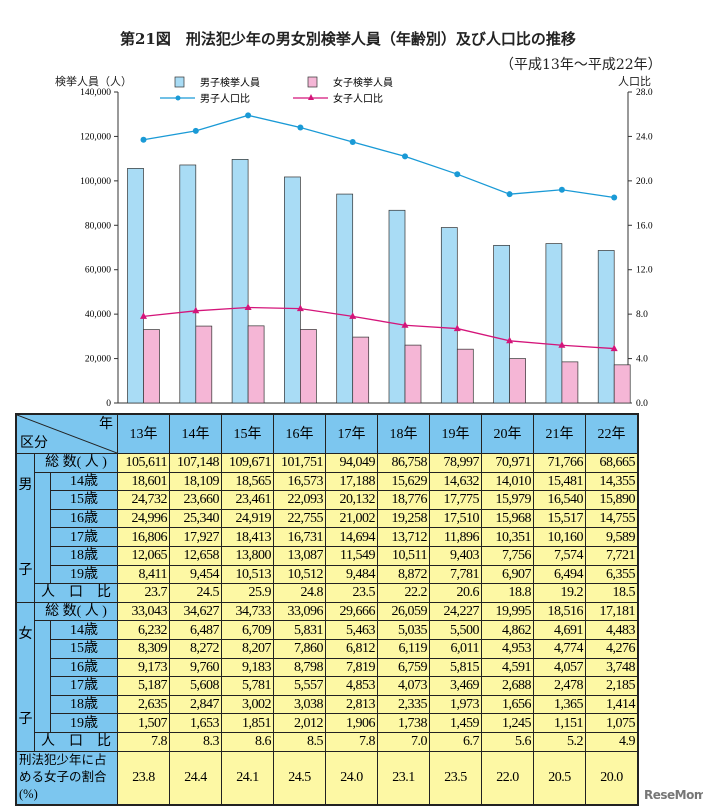  What do you see at coordinates (507, 537) in the screenshot?
I see `cell: 10,351` at bounding box center [507, 537].